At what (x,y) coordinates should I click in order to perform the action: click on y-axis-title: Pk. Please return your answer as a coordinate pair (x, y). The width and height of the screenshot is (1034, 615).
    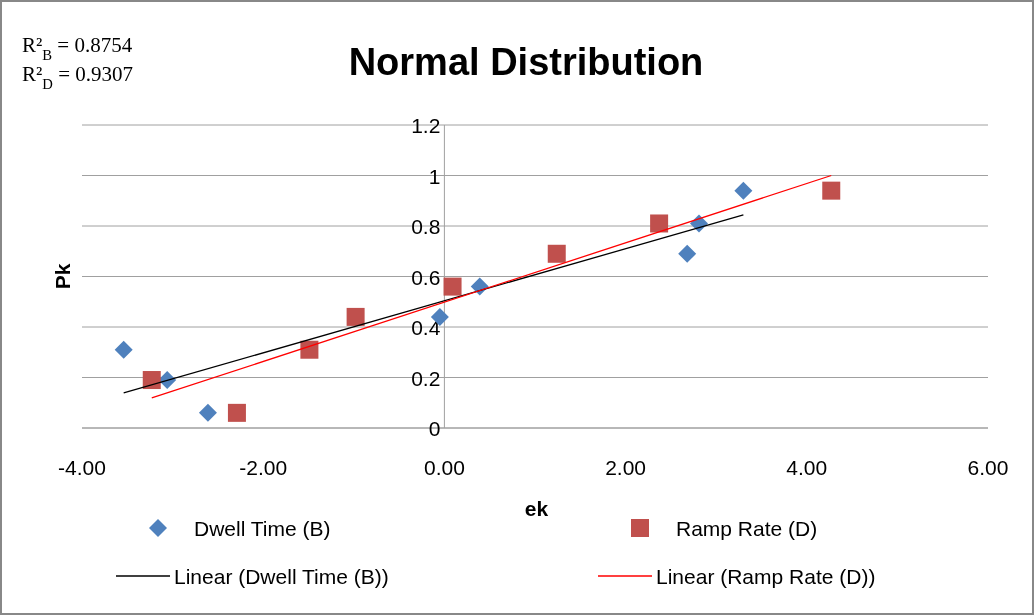
    Looking at the image, I should click on (62, 276).